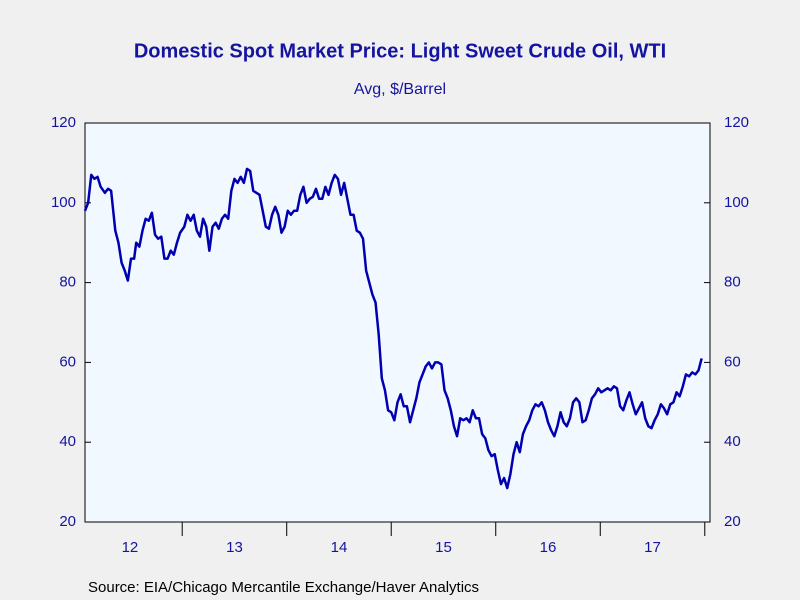 The height and width of the screenshot is (600, 800). Describe the element at coordinates (63, 202) in the screenshot. I see `y-tick-label: 100` at that location.